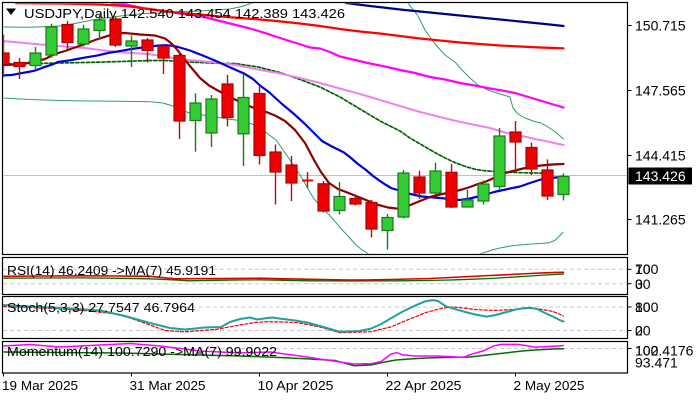 The height and width of the screenshot is (400, 700). What do you see at coordinates (664, 350) in the screenshot?
I see `svg-text: 102.4176` at bounding box center [664, 350].